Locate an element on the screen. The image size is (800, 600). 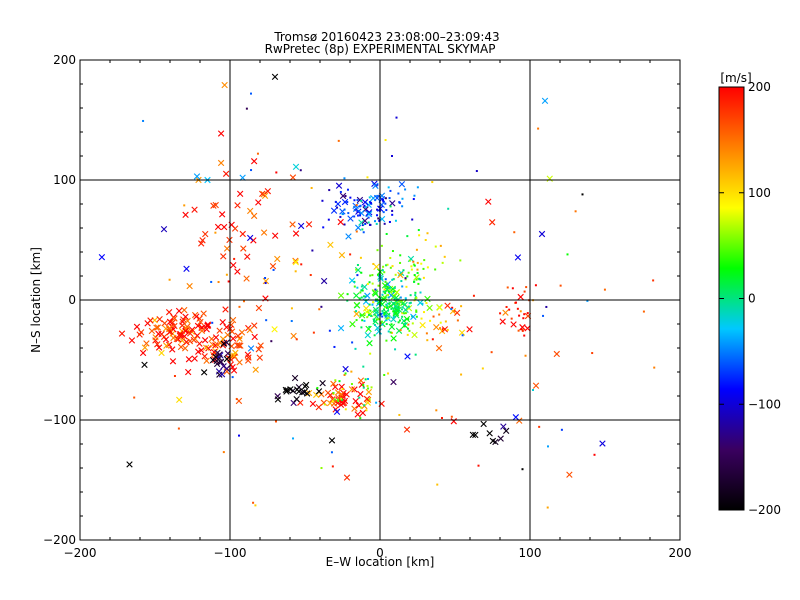
y-axis-label: N–S location [km] is located at coordinates (36, 300).